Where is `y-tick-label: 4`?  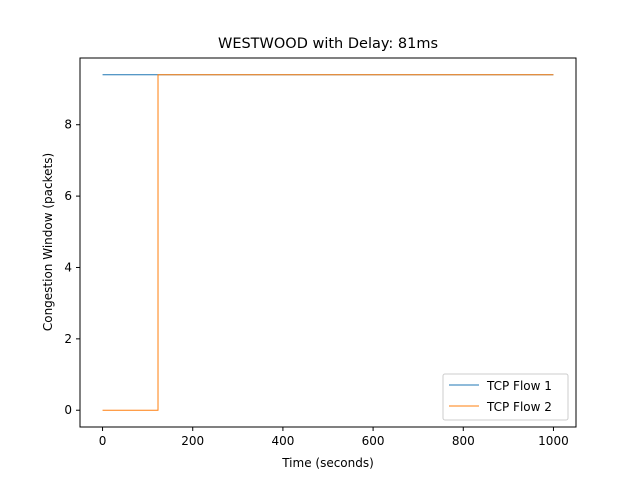
y-tick-label: 4 is located at coordinates (68, 267).